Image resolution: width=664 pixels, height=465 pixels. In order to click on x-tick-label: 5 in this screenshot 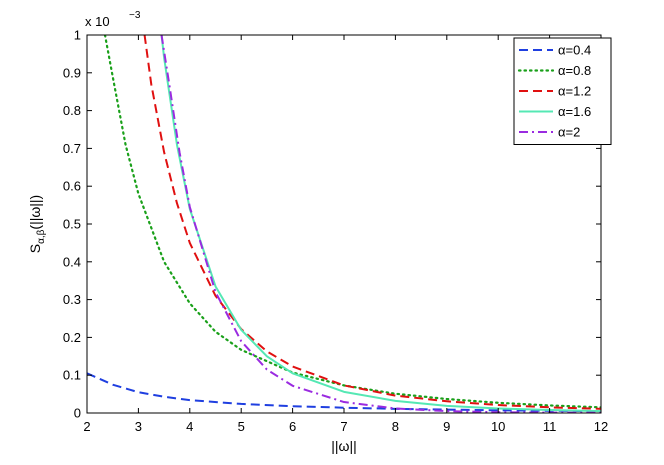, I will do `click(241, 426)`.